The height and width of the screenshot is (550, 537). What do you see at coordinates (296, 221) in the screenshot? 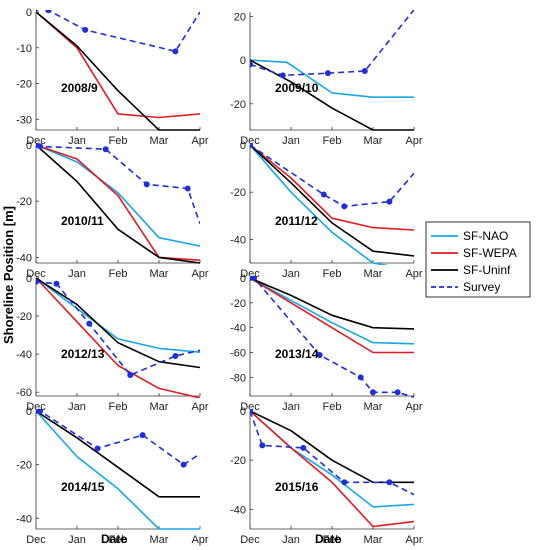
I see `panel-title: 2011/12` at bounding box center [296, 221].